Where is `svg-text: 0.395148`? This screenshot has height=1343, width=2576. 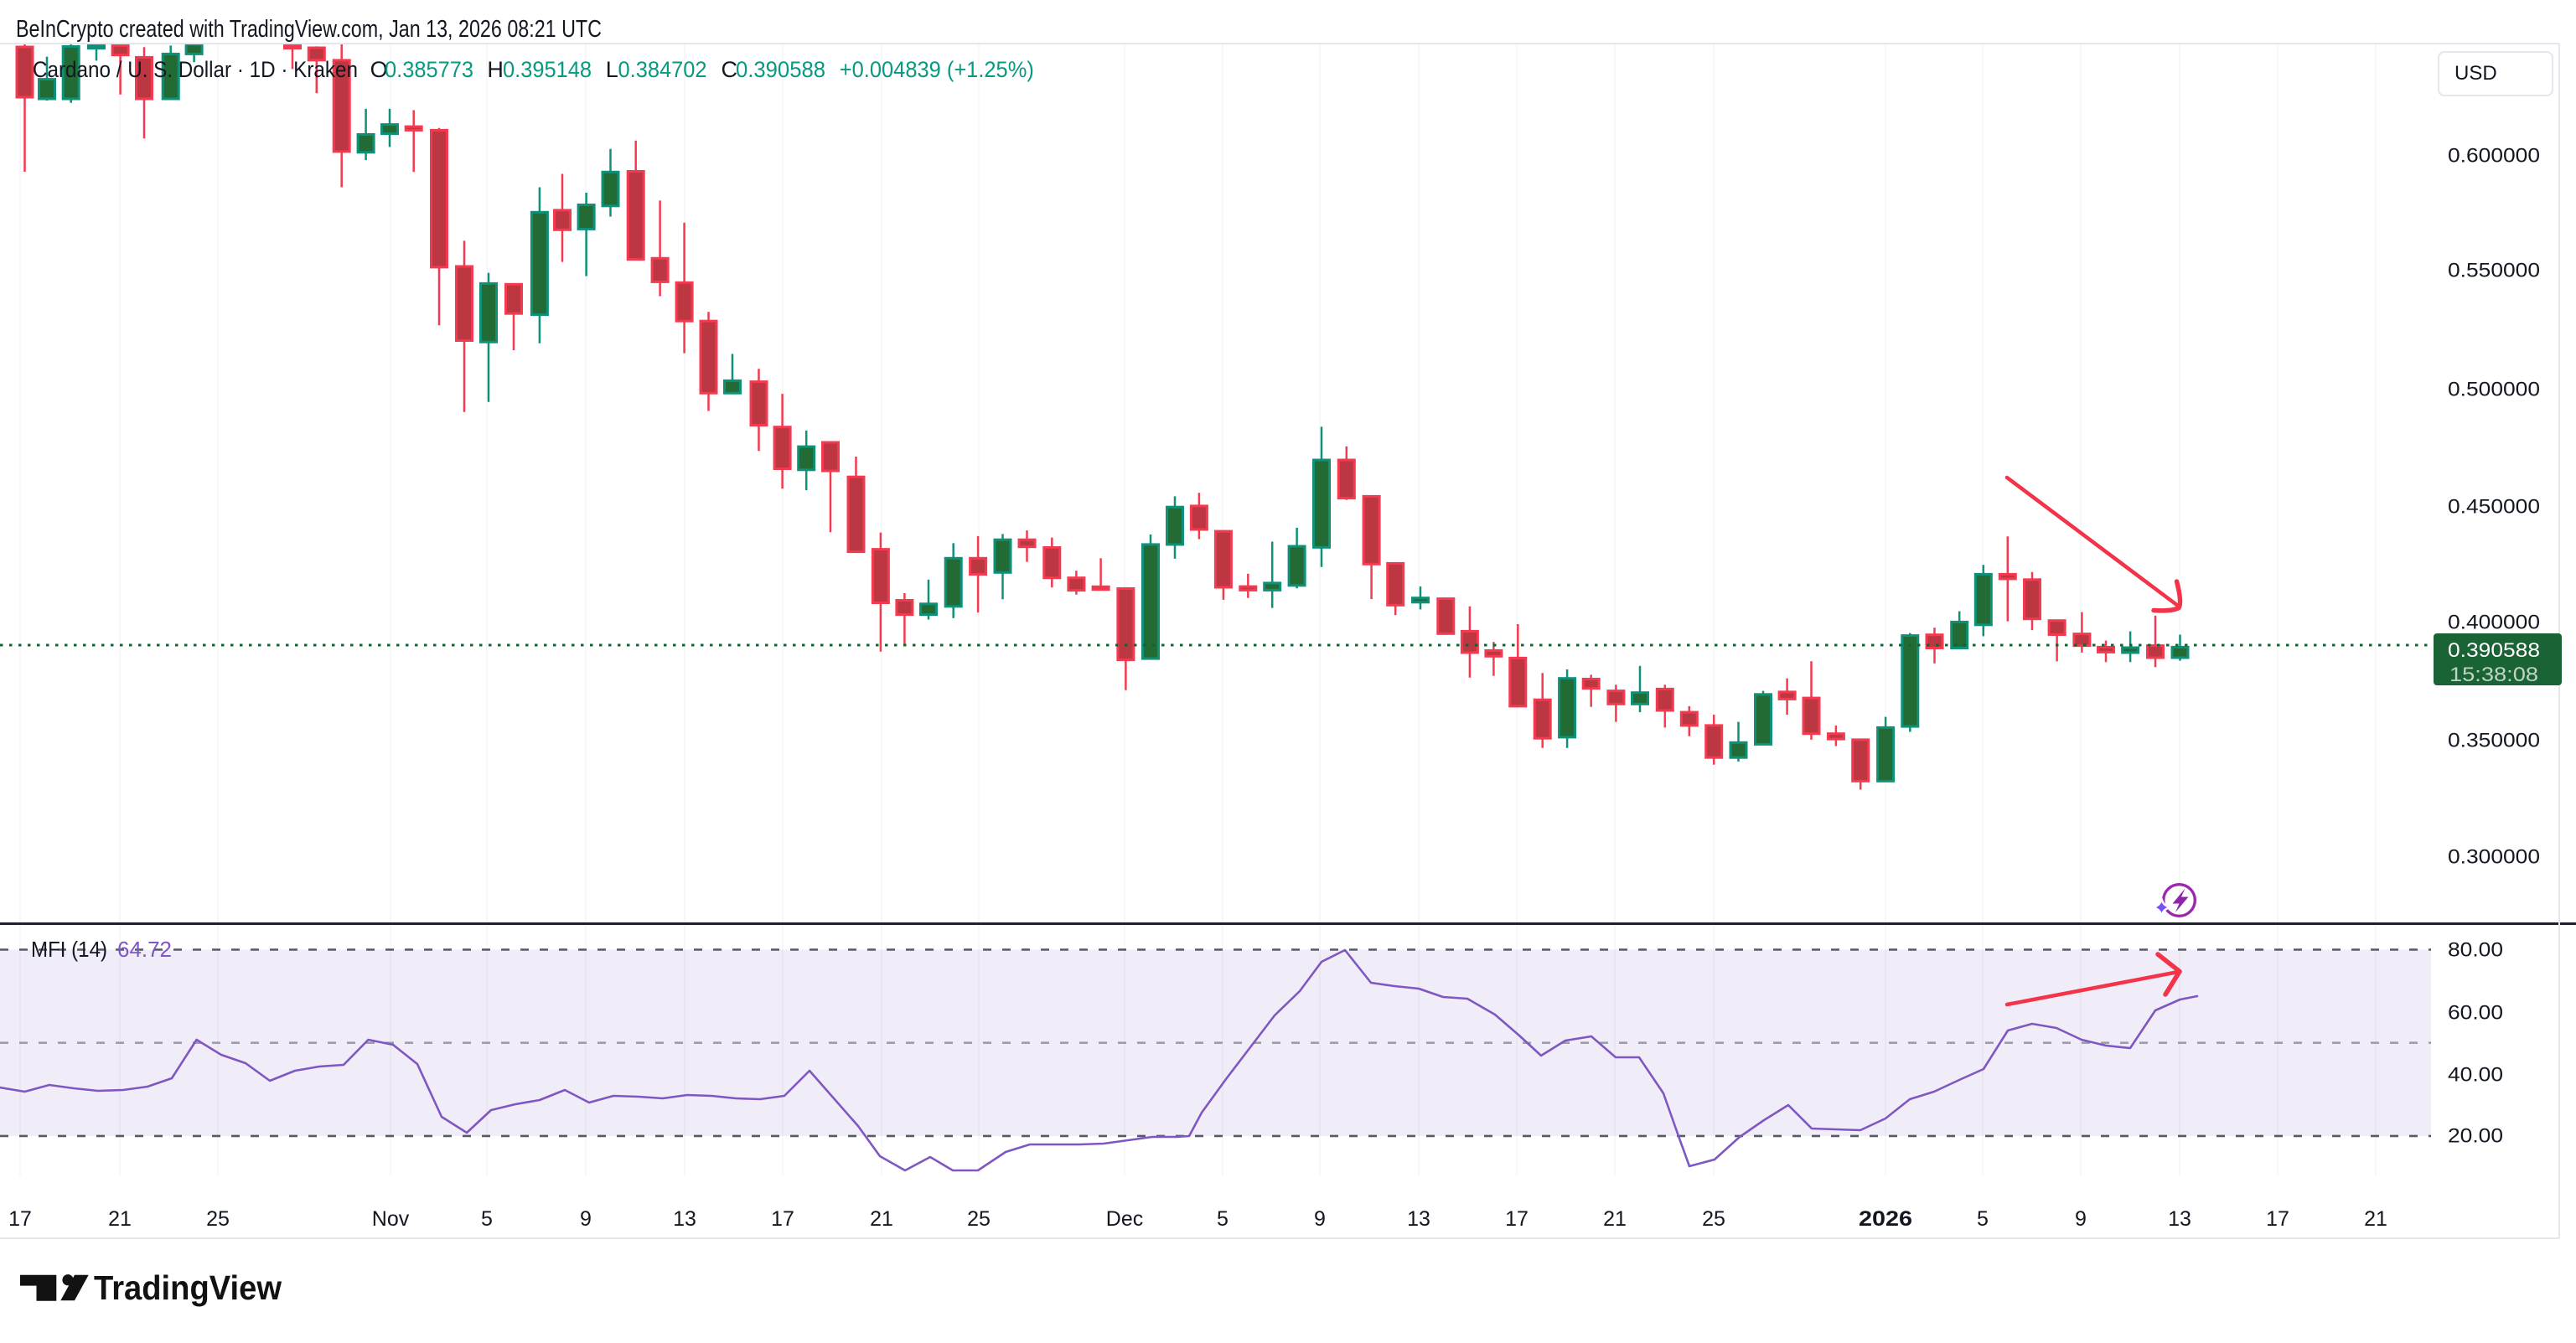
svg-text: 0.395148 is located at coordinates (547, 69).